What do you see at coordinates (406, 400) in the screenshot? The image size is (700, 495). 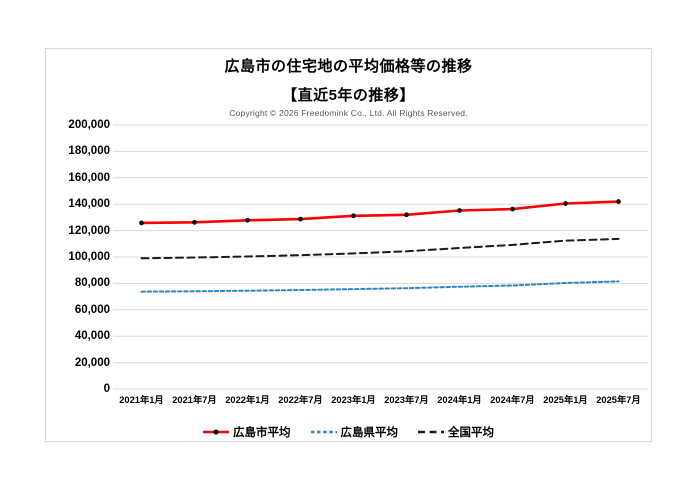 I see `x-axis-tick-label: 2023年7月` at bounding box center [406, 400].